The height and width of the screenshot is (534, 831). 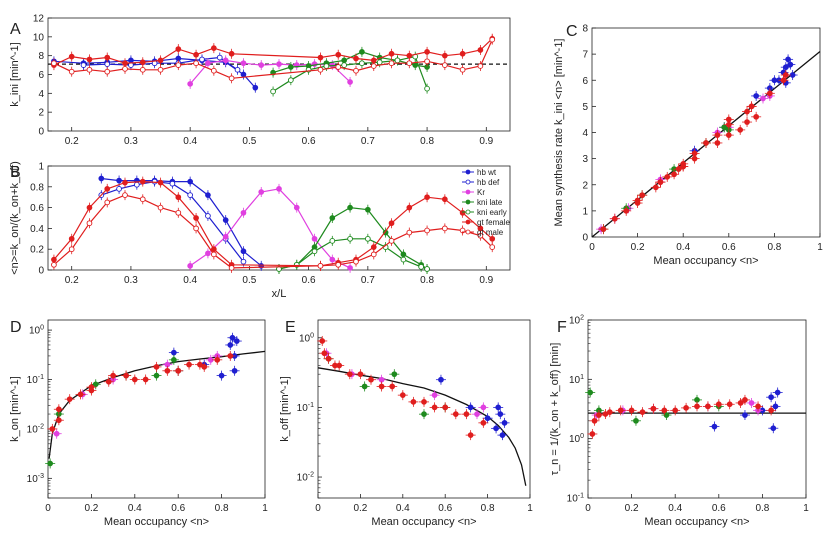 I want to click on series-gt-female, so click(x=682, y=418).